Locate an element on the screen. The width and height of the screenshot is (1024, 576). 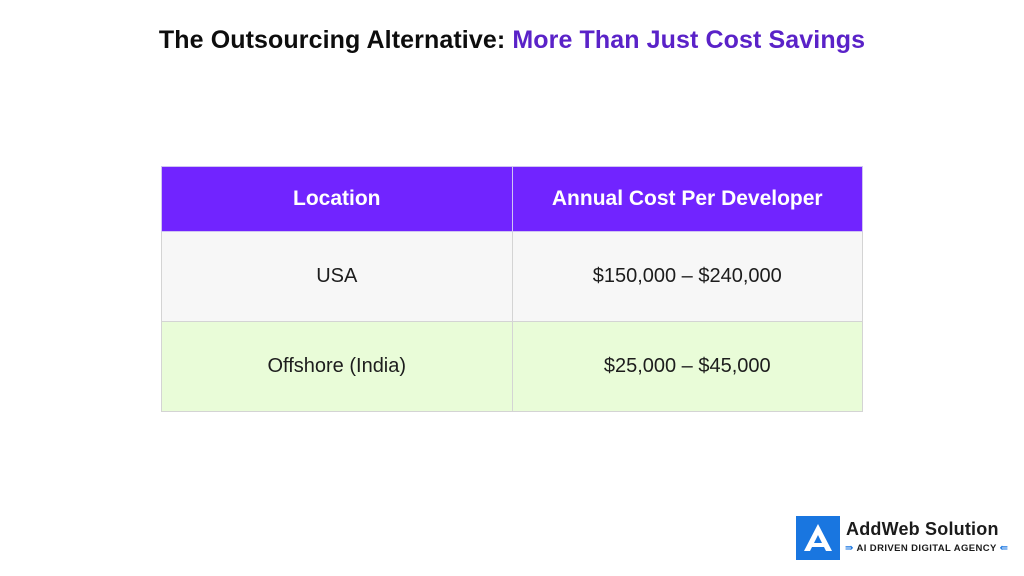
table-row-usa: USA $150,000 – $240,000 is located at coordinates (512, 276).